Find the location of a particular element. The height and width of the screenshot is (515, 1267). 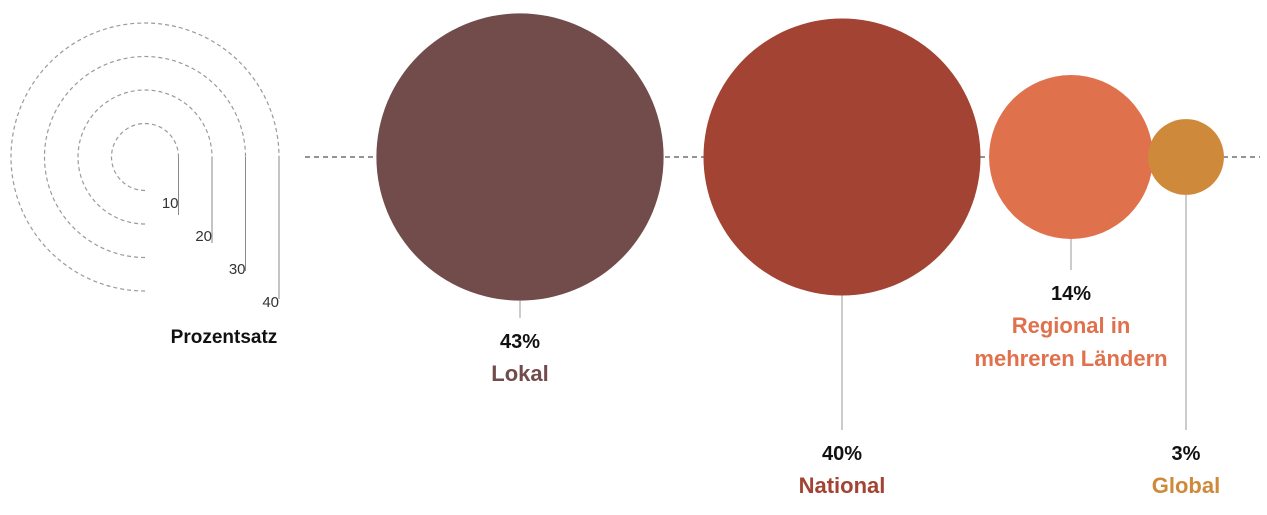

value-label-regional-in-mehreren-ländern: 14% is located at coordinates (1071, 294).